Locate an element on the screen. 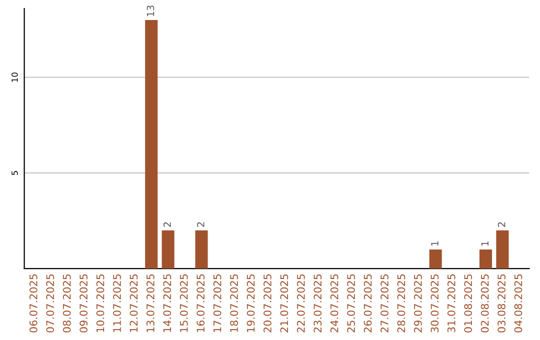  y-tick-label: 5 is located at coordinates (15, 173).